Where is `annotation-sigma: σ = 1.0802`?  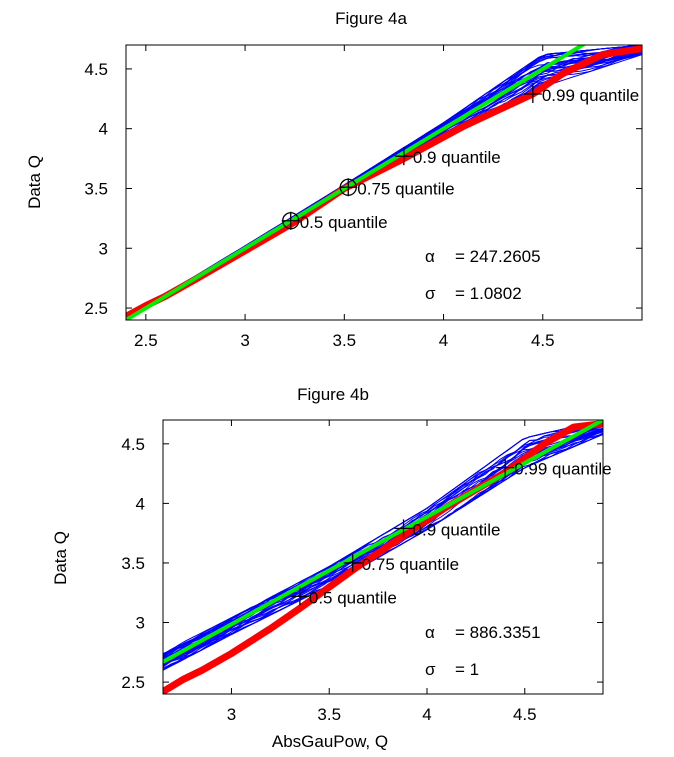
annotation-sigma: σ = 1.0802 is located at coordinates (473, 293).